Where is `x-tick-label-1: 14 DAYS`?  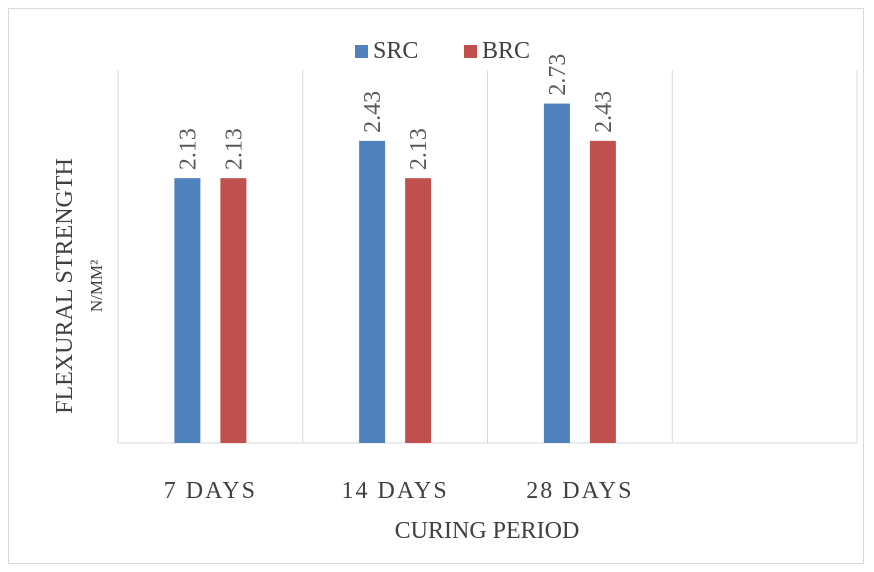
x-tick-label-1: 14 DAYS is located at coordinates (395, 491).